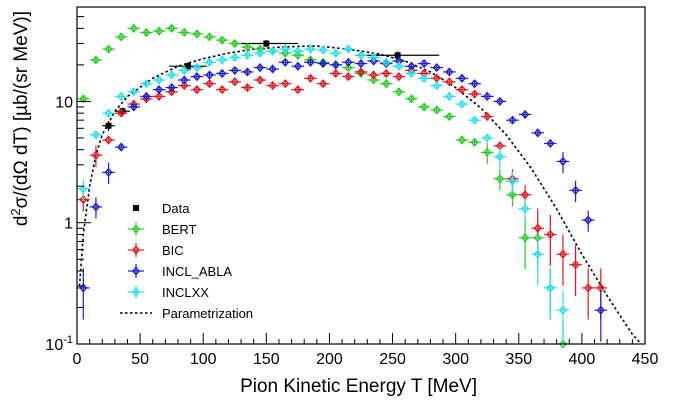  Describe the element at coordinates (136, 271) in the screenshot. I see `legend-marker-incl-abla` at that location.